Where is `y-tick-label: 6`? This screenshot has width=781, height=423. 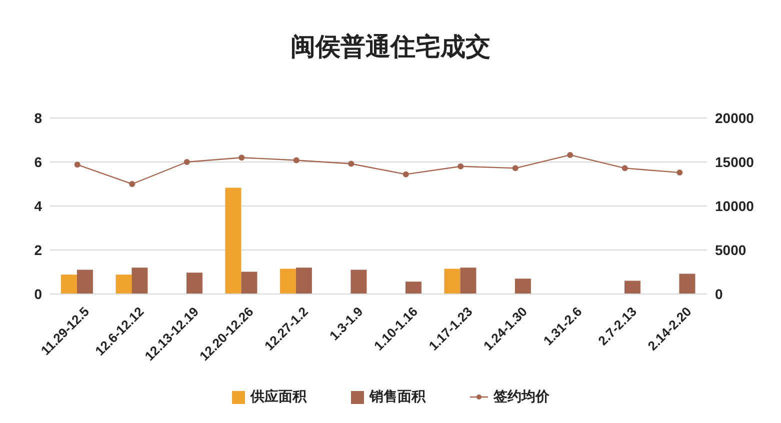
y-tick-label: 6 is located at coordinates (38, 162).